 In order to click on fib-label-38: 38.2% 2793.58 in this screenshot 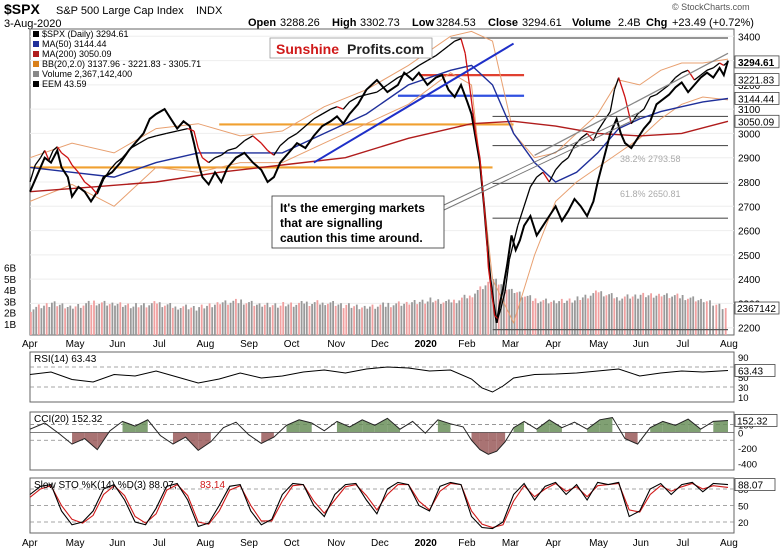, I will do `click(650, 159)`.